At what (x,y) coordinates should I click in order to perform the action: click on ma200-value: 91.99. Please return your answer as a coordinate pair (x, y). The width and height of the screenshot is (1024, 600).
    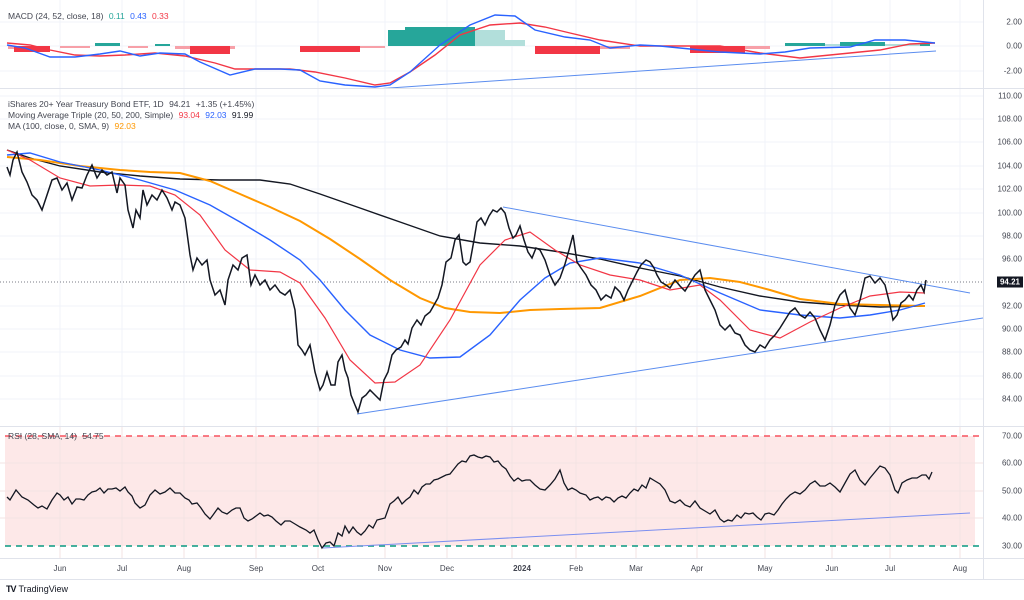
    Looking at the image, I should click on (242, 115).